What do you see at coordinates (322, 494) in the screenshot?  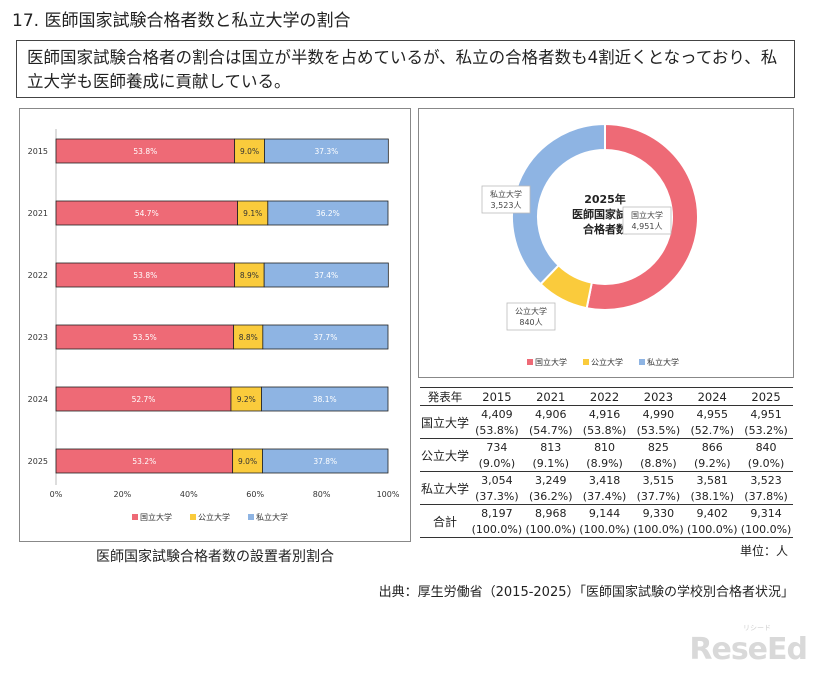 I see `x-tick-label: 80%` at bounding box center [322, 494].